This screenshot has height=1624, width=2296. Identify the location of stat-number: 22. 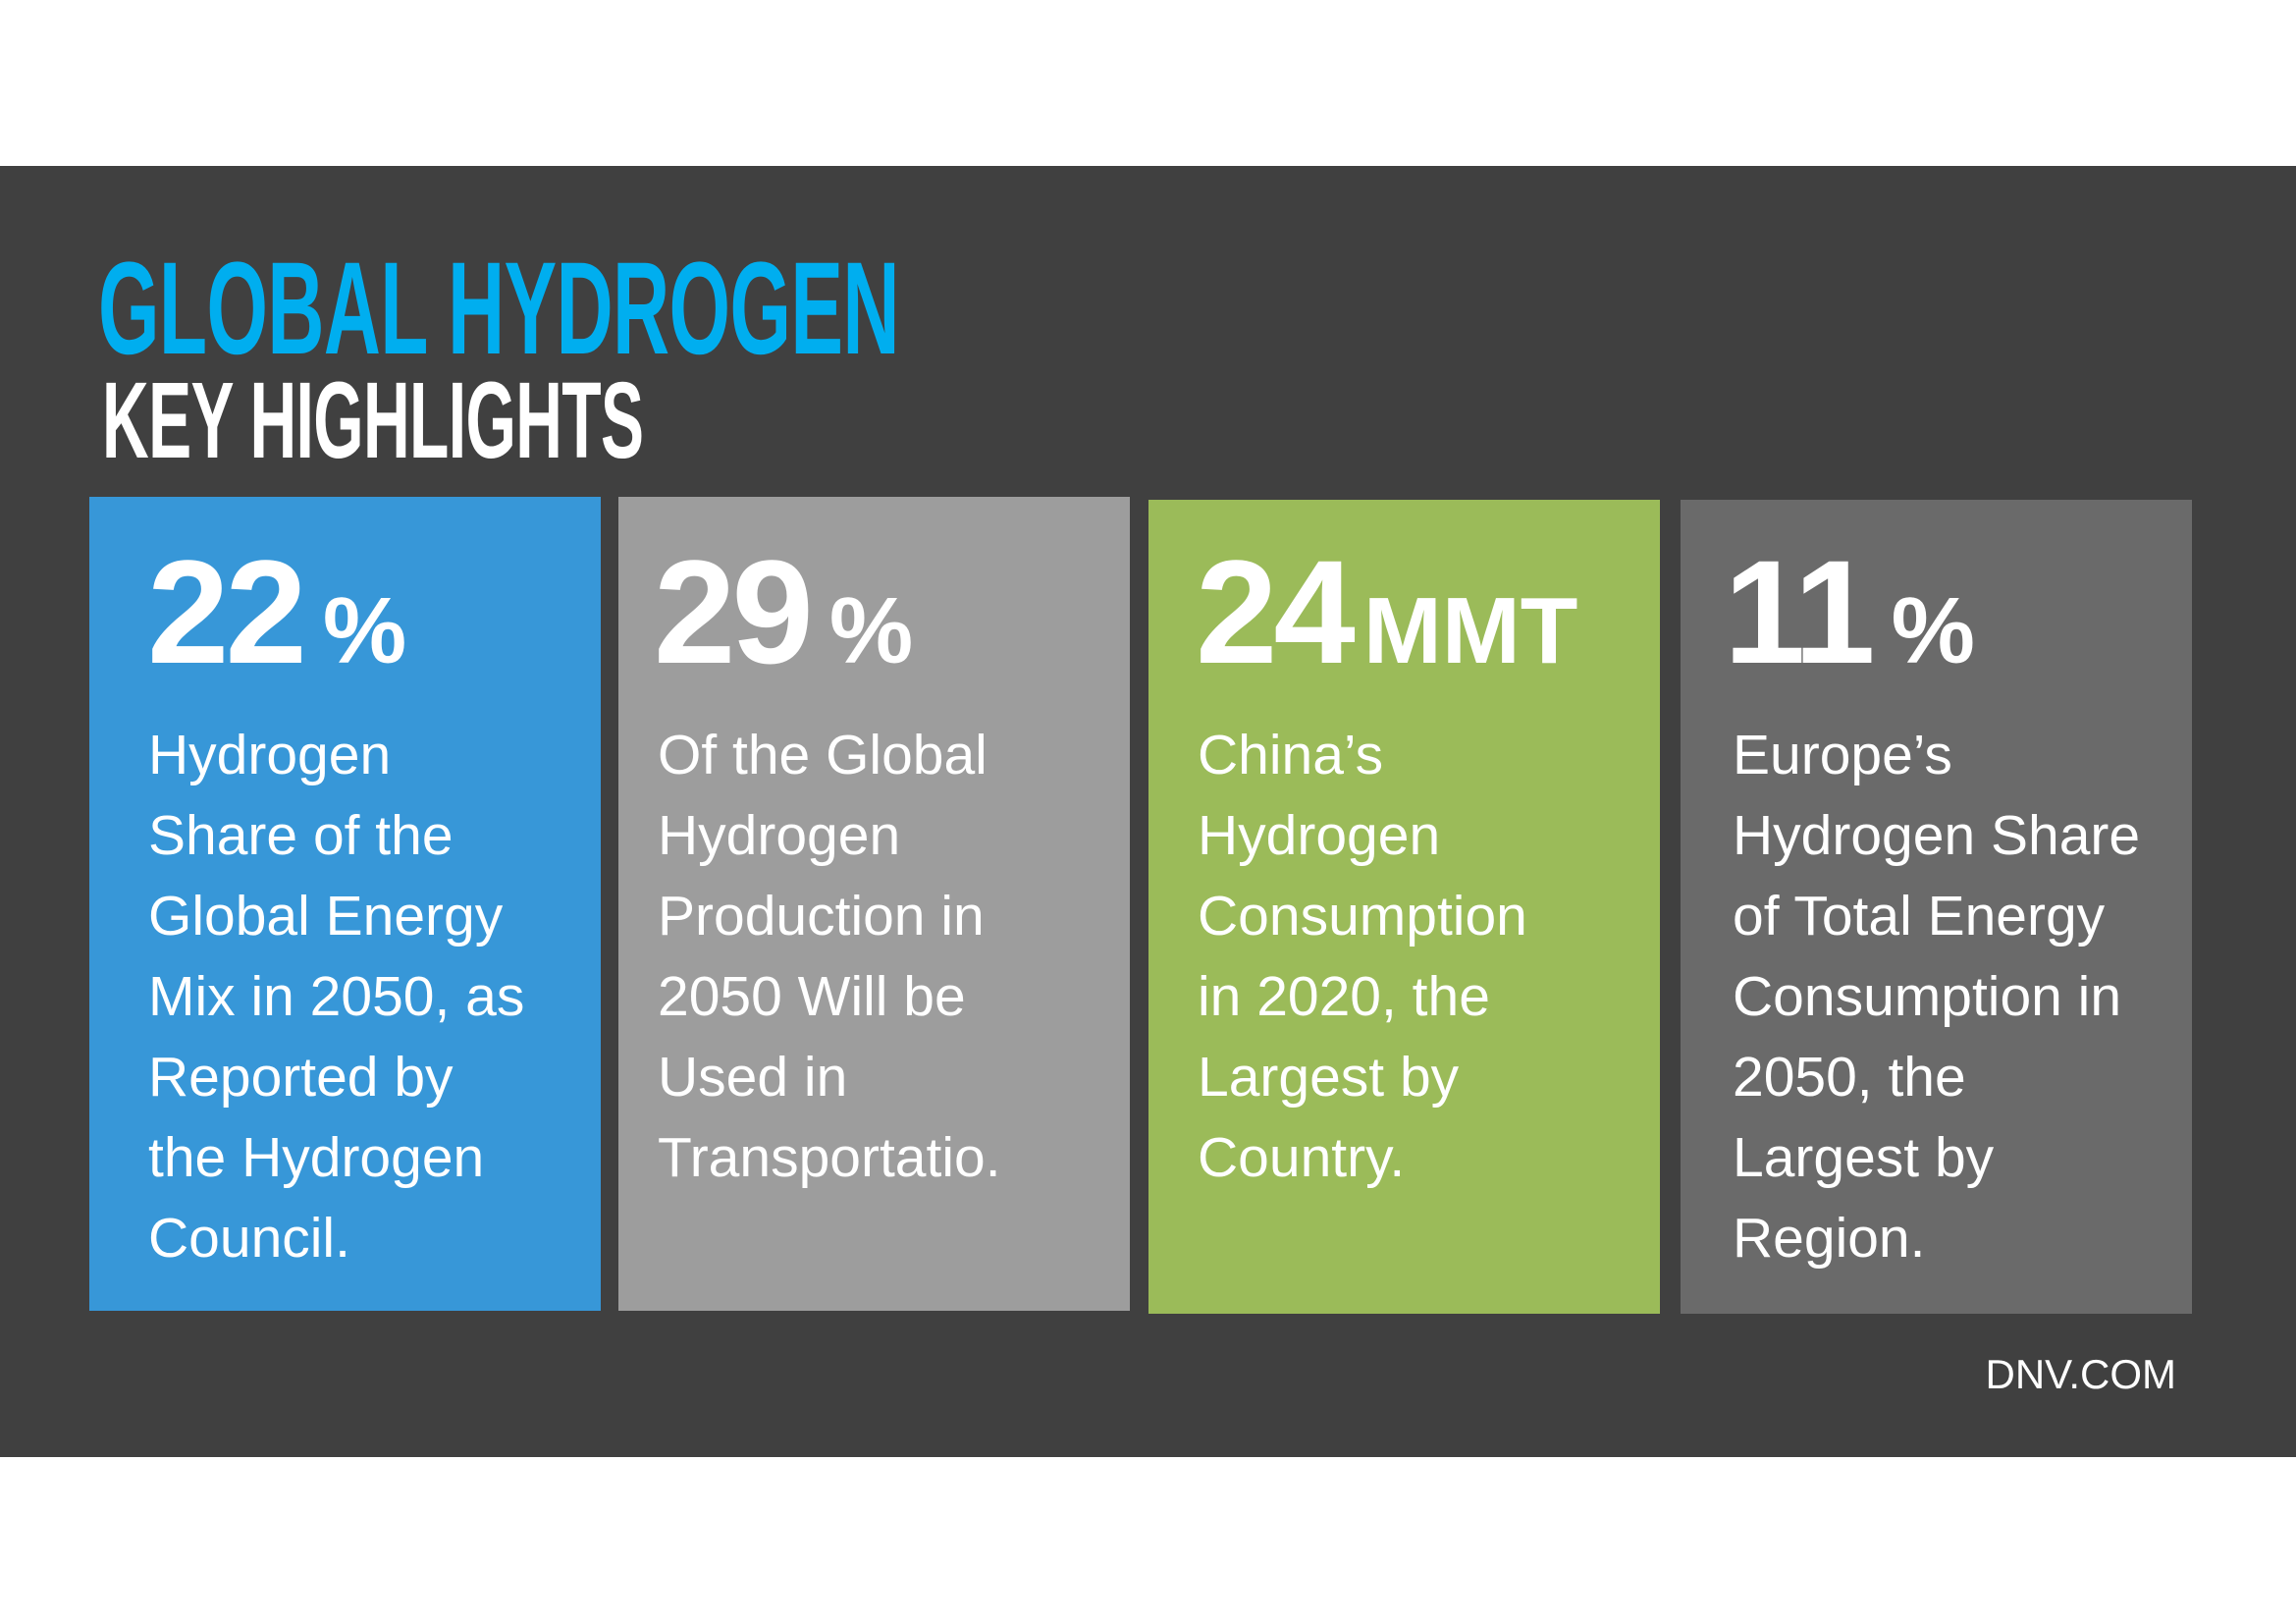
(227, 611).